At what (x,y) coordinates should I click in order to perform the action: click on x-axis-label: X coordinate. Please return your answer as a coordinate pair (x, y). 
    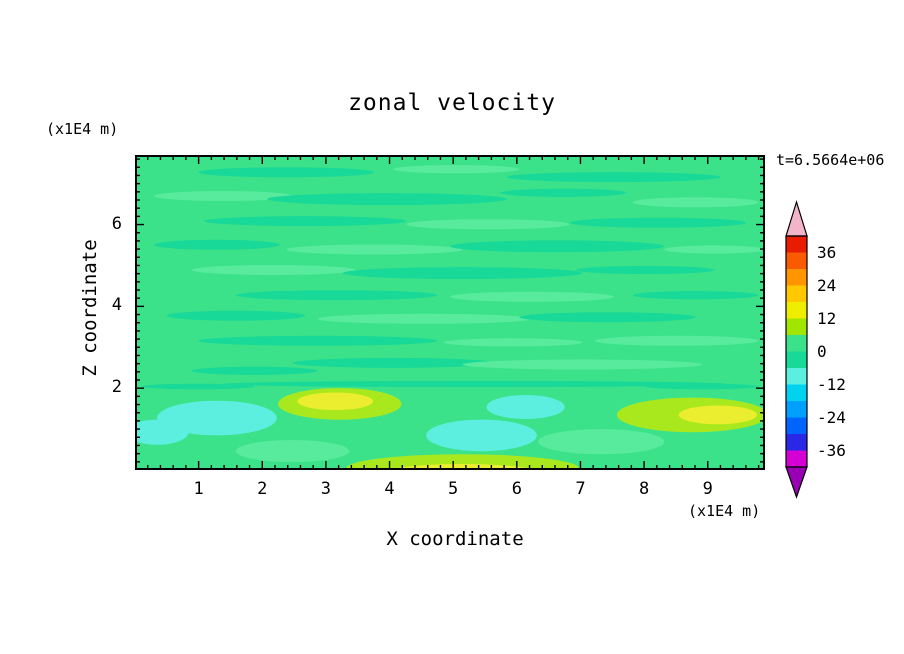
    Looking at the image, I should click on (455, 539).